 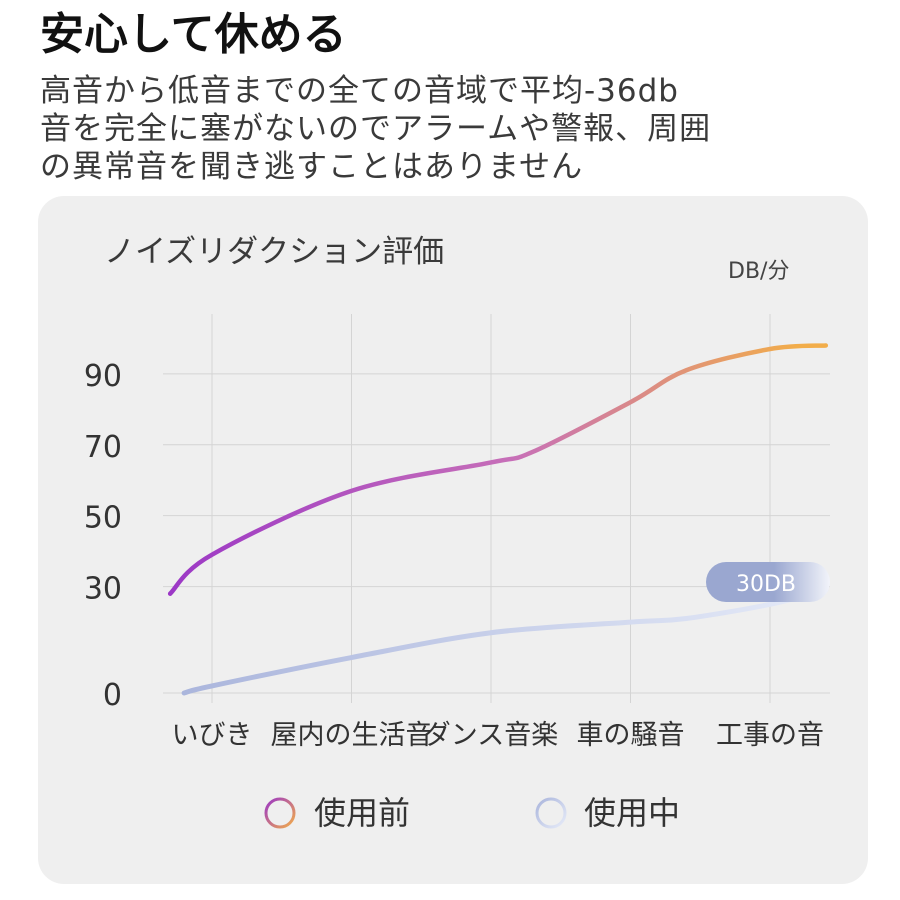 What do you see at coordinates (103, 376) in the screenshot?
I see `y-tick-label: 90` at bounding box center [103, 376].